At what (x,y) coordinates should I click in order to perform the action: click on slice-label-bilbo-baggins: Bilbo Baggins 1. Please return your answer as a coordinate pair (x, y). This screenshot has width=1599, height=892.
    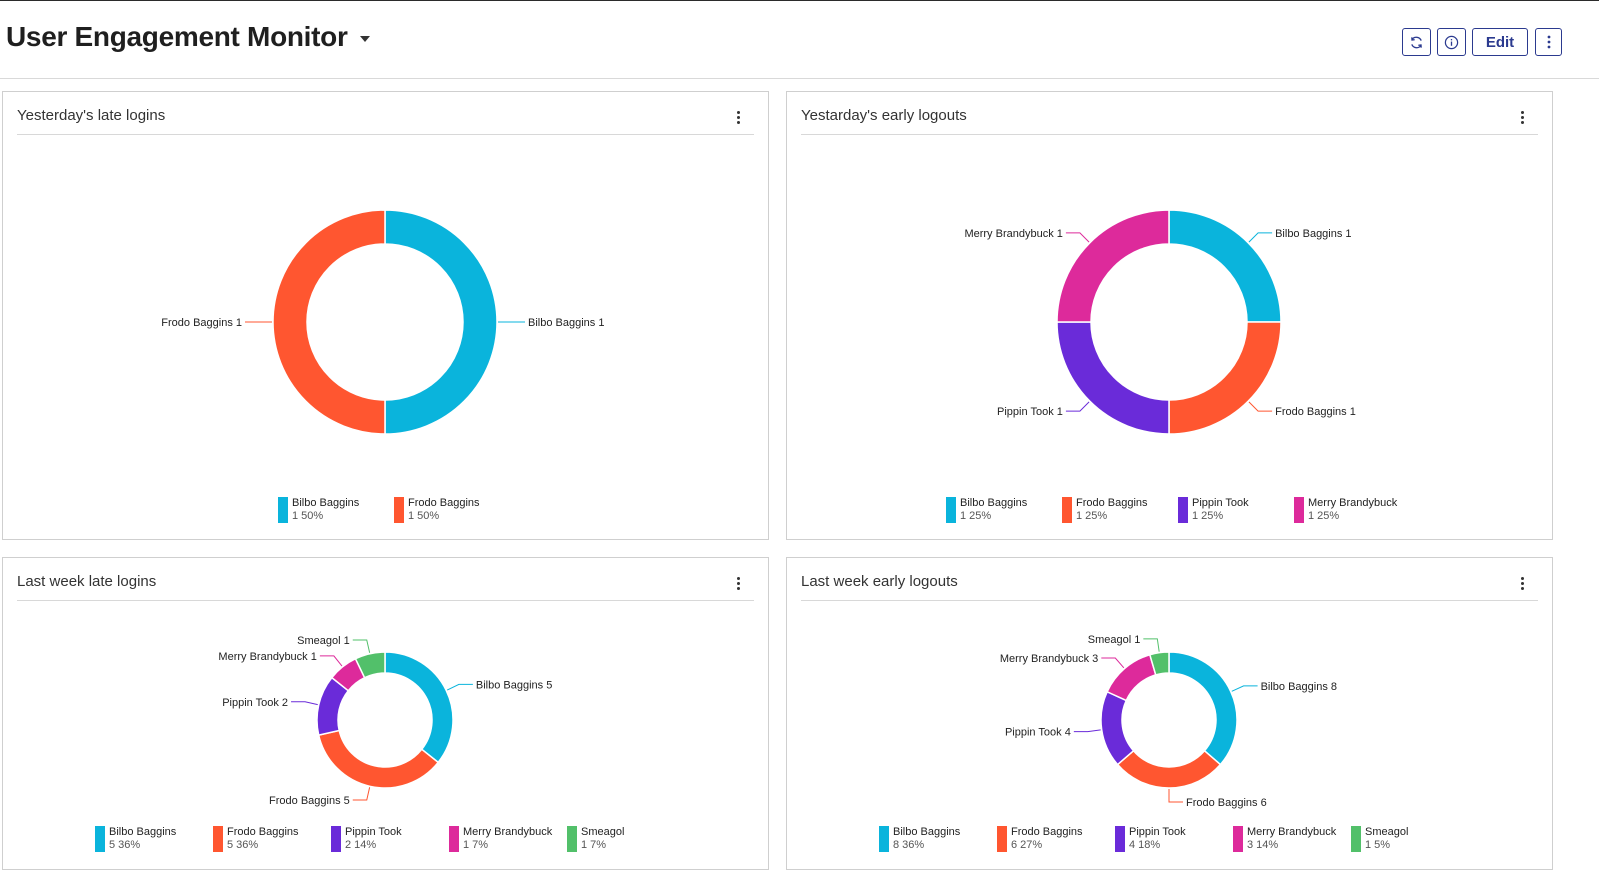
    Looking at the image, I should click on (1313, 234).